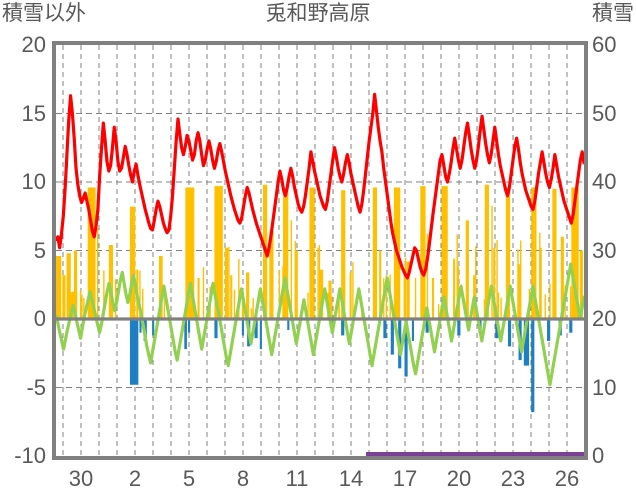  Describe the element at coordinates (81, 478) in the screenshot. I see `x-axis-tick-label: 30` at that location.